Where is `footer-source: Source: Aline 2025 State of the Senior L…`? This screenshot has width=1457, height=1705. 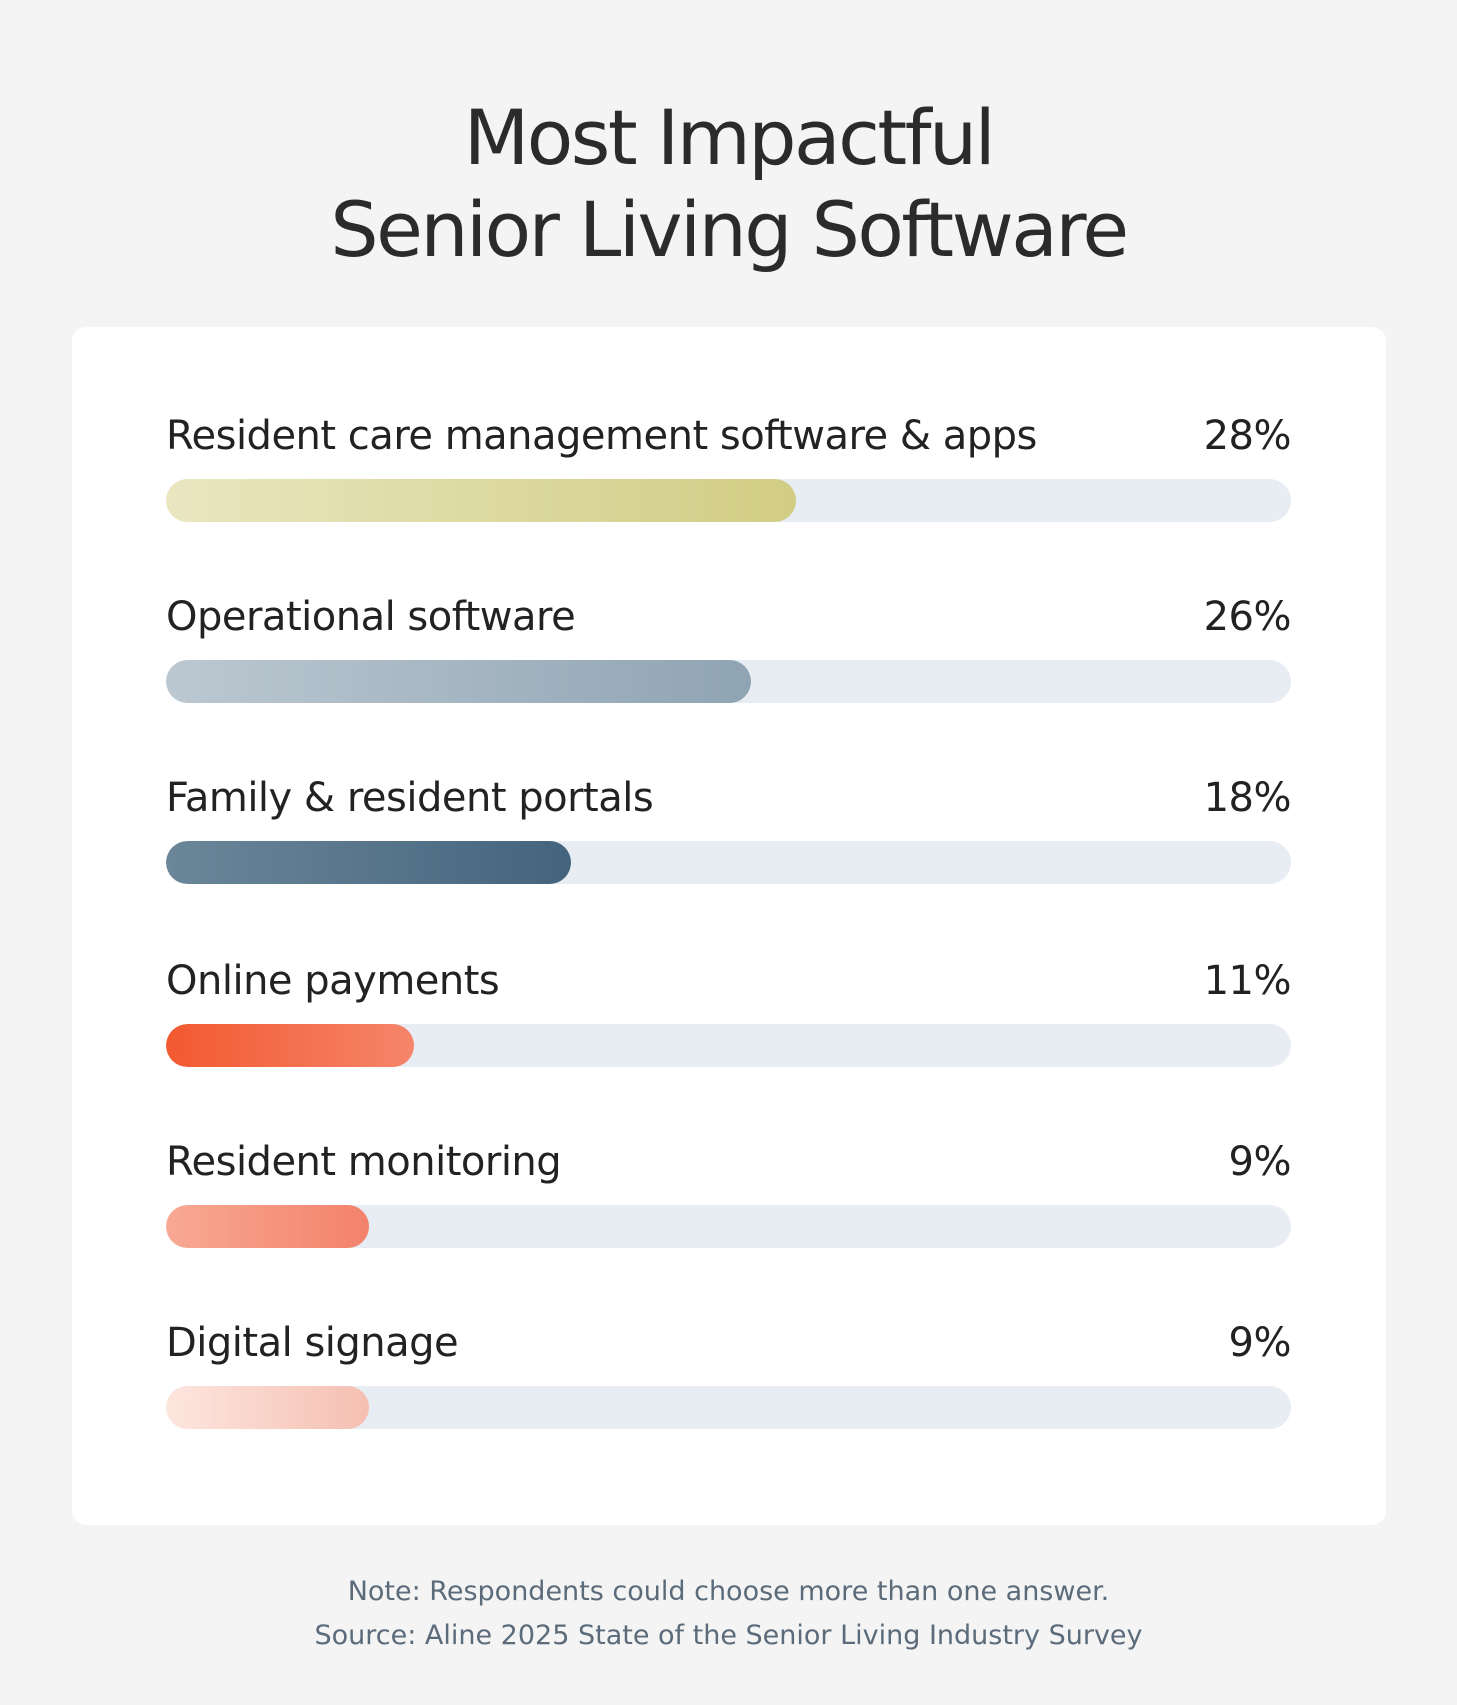 footer-source: Source: Aline 2025 State of the Senior L… is located at coordinates (728, 1635).